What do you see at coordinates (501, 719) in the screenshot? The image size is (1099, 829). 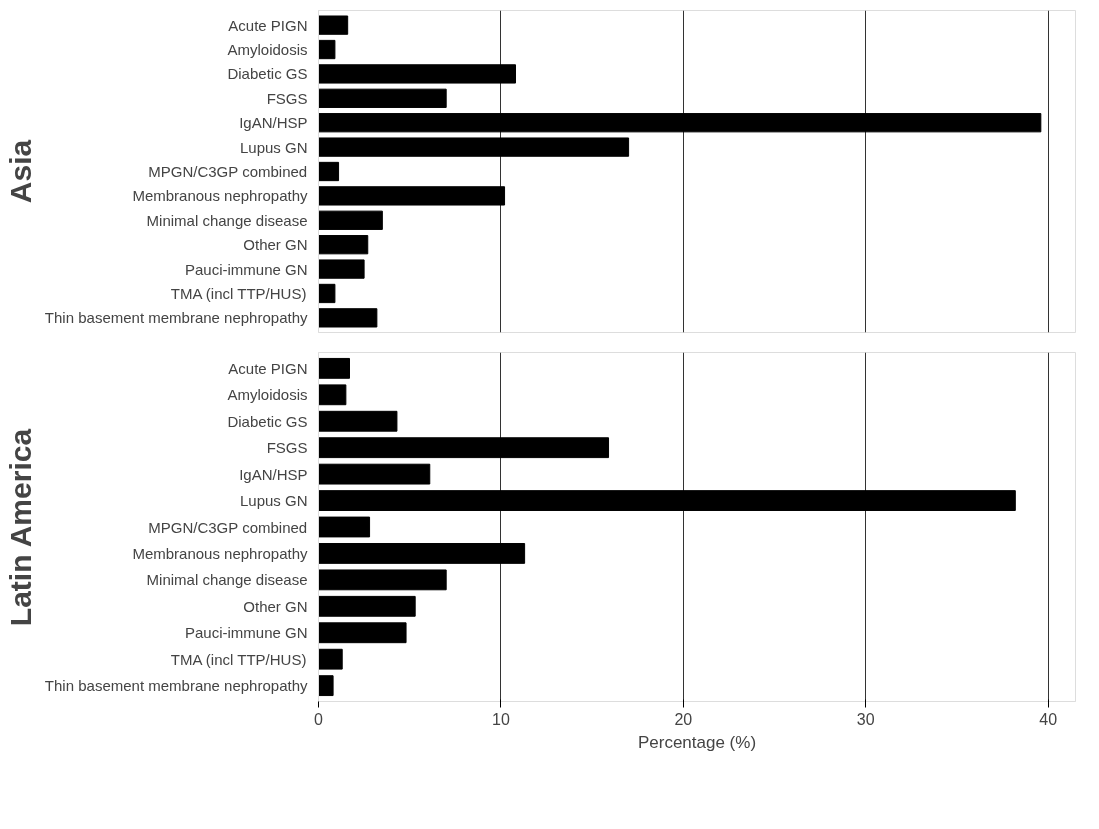 I see `x-tick-label: 10` at bounding box center [501, 719].